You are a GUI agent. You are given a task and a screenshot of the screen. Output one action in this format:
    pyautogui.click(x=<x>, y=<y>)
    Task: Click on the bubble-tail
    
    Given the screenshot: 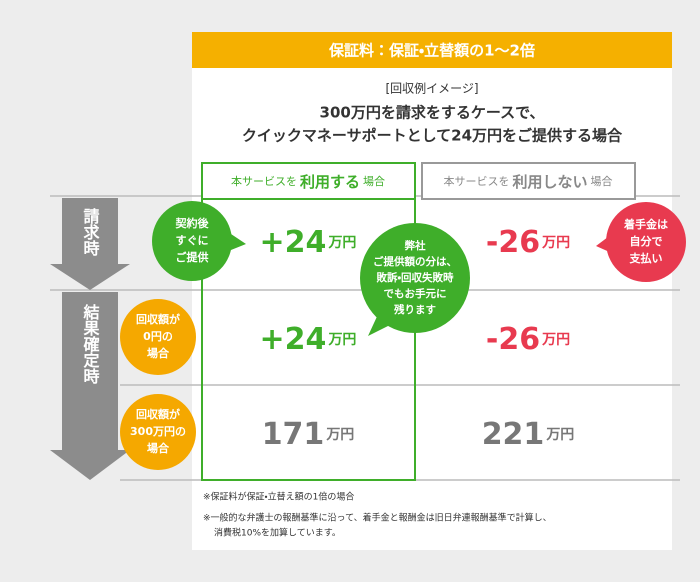 What is the action you would take?
    pyautogui.click(x=382, y=323)
    